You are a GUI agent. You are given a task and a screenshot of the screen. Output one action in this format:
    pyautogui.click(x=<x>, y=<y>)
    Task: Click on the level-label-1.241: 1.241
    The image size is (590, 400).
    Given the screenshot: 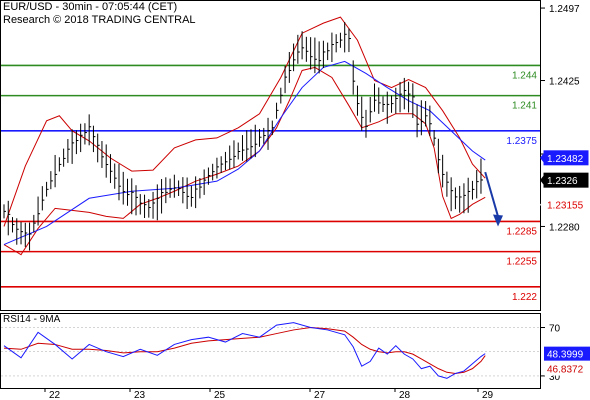 What is the action you would take?
    pyautogui.click(x=524, y=106)
    